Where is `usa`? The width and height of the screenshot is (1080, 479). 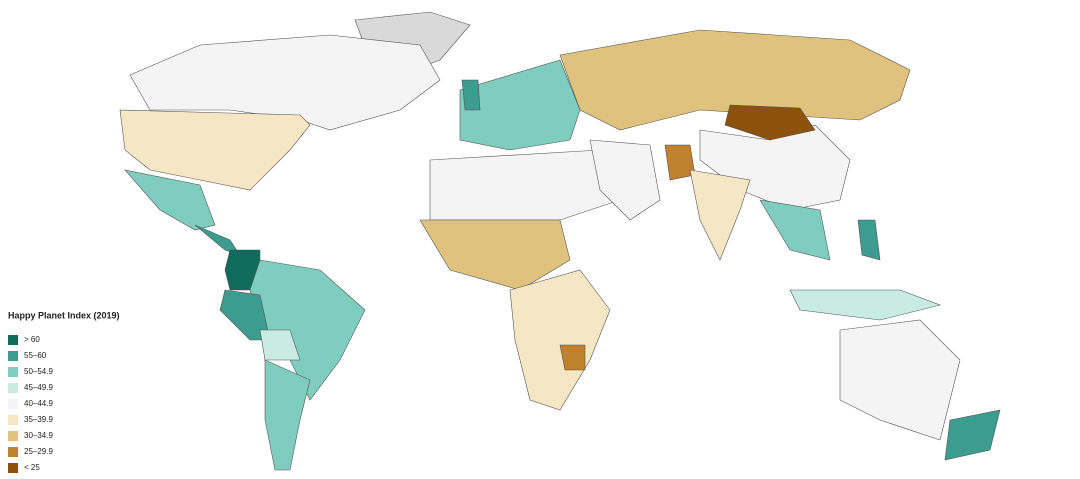
usa is located at coordinates (215, 150).